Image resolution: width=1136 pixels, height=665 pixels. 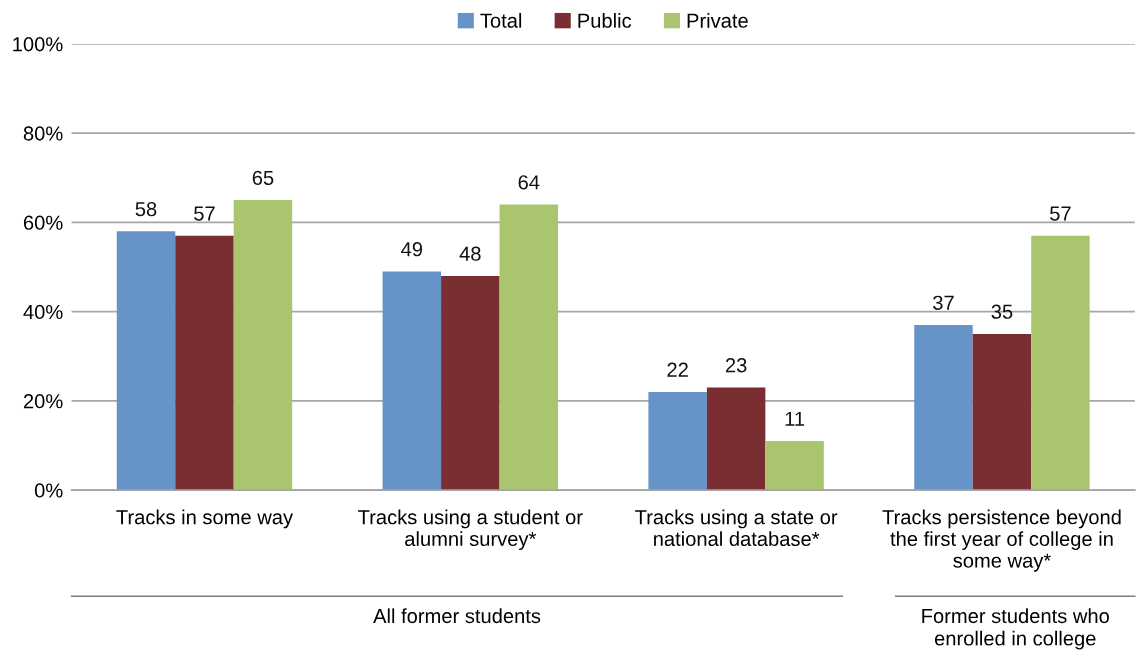 I want to click on data-label: 48, so click(x=470, y=253).